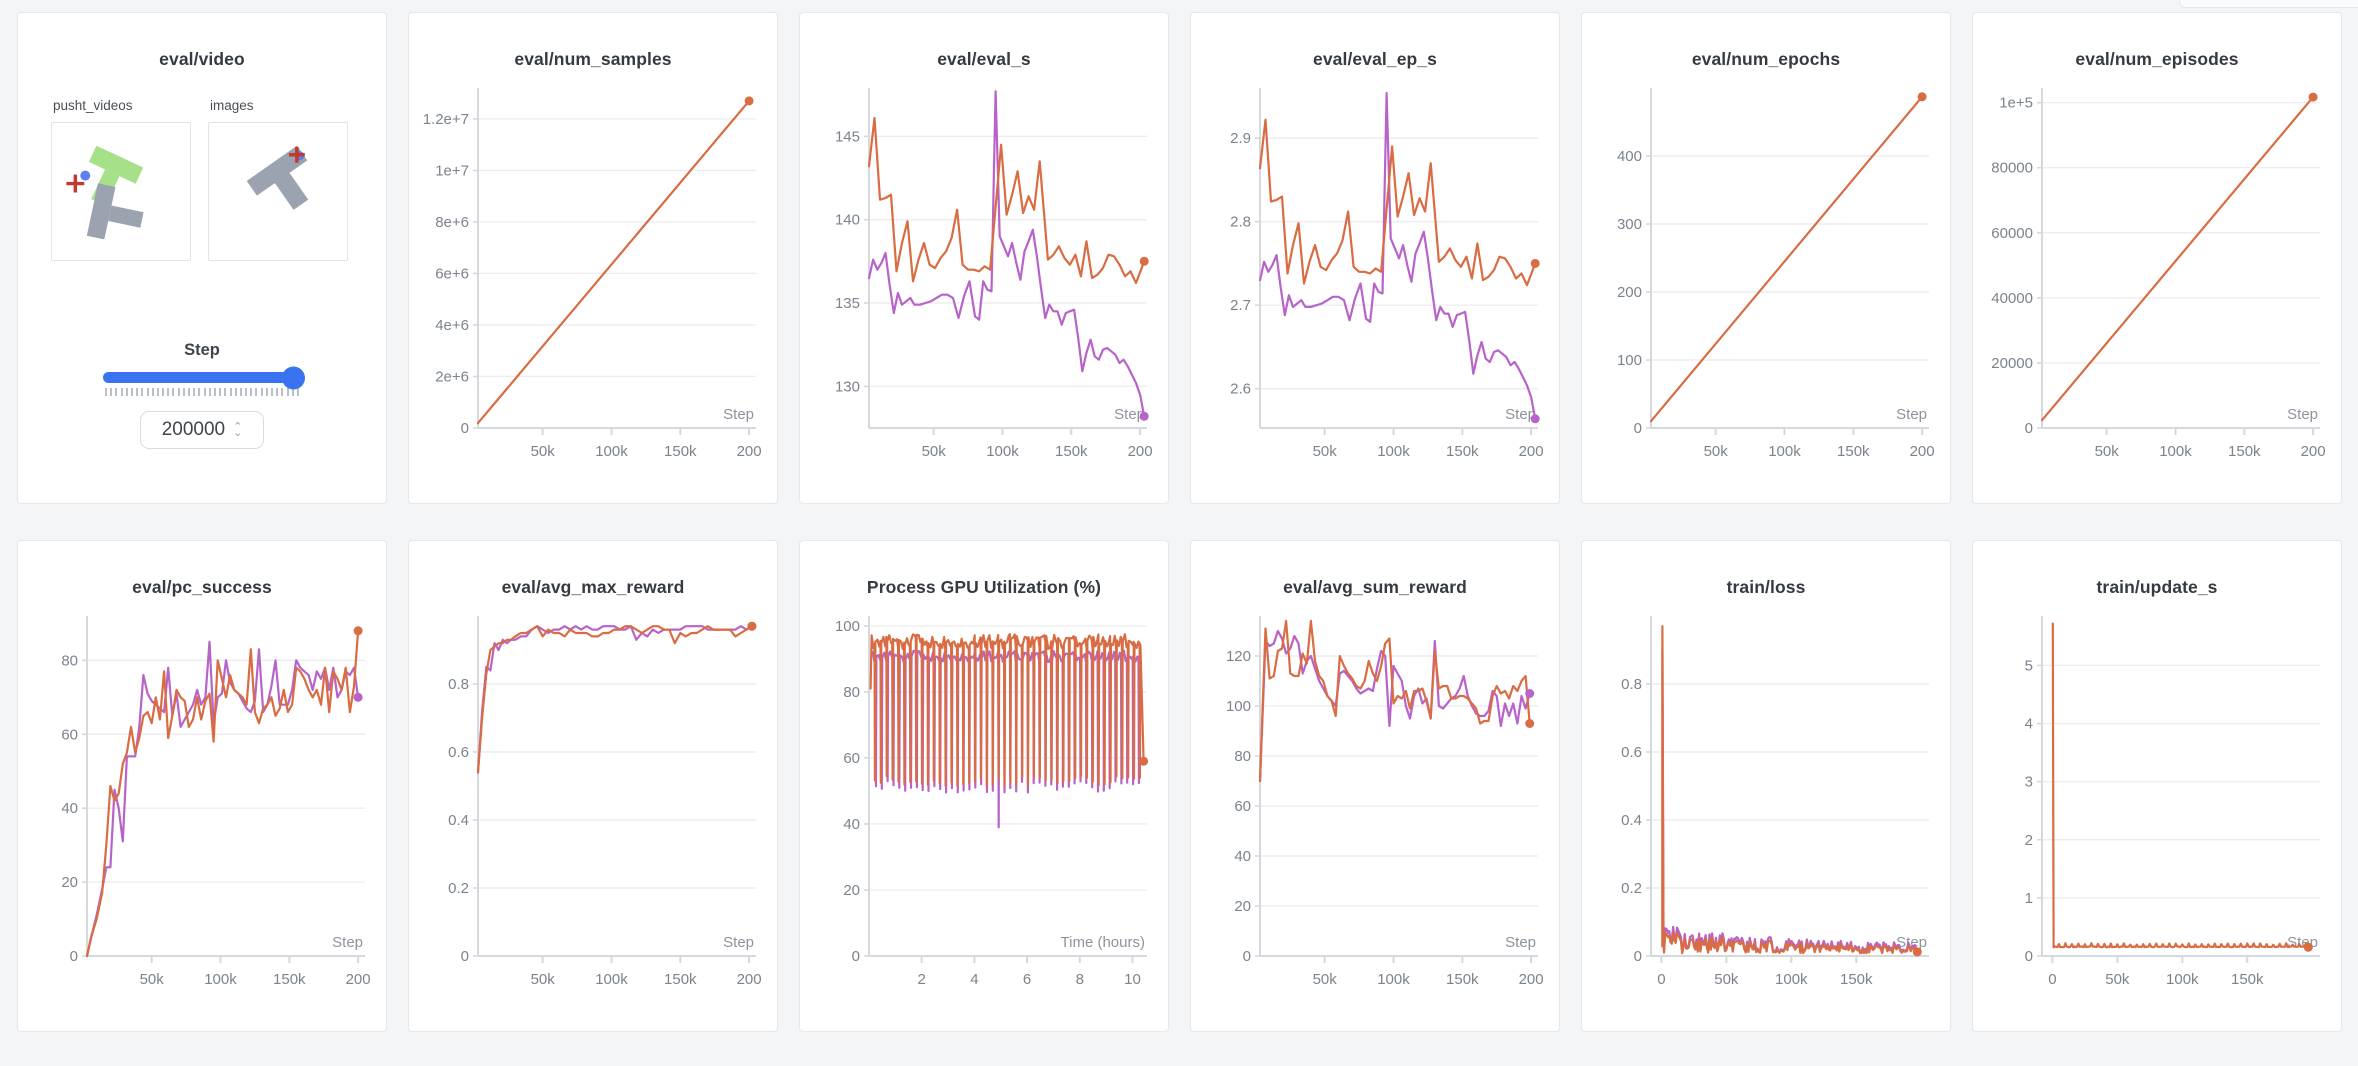 Image resolution: width=2358 pixels, height=1066 pixels. Describe the element at coordinates (452, 325) in the screenshot. I see `svg-text: 4e+6` at that location.